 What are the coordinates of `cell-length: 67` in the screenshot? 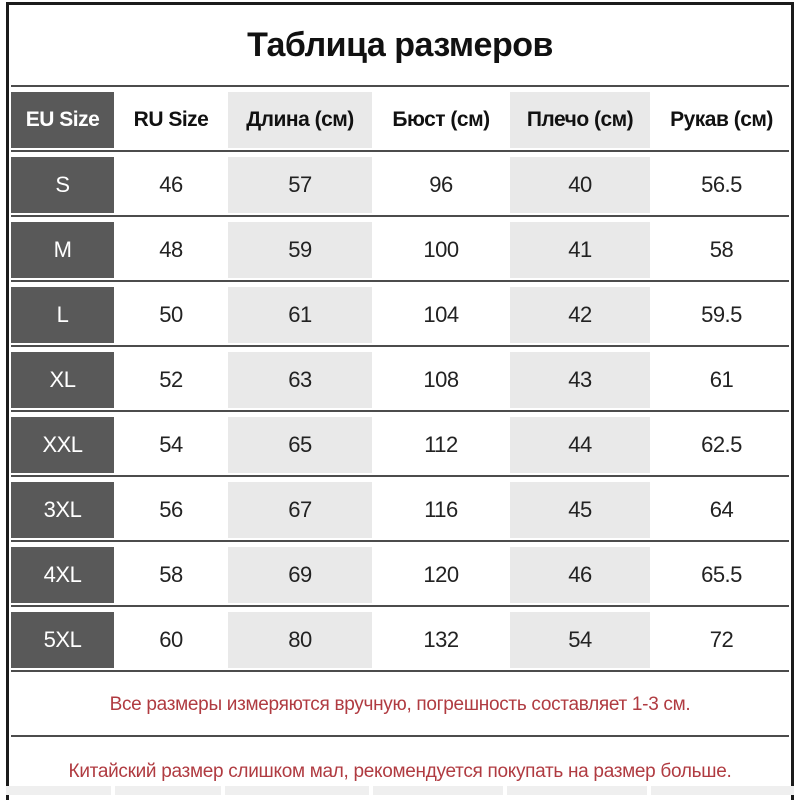 It's located at (300, 510).